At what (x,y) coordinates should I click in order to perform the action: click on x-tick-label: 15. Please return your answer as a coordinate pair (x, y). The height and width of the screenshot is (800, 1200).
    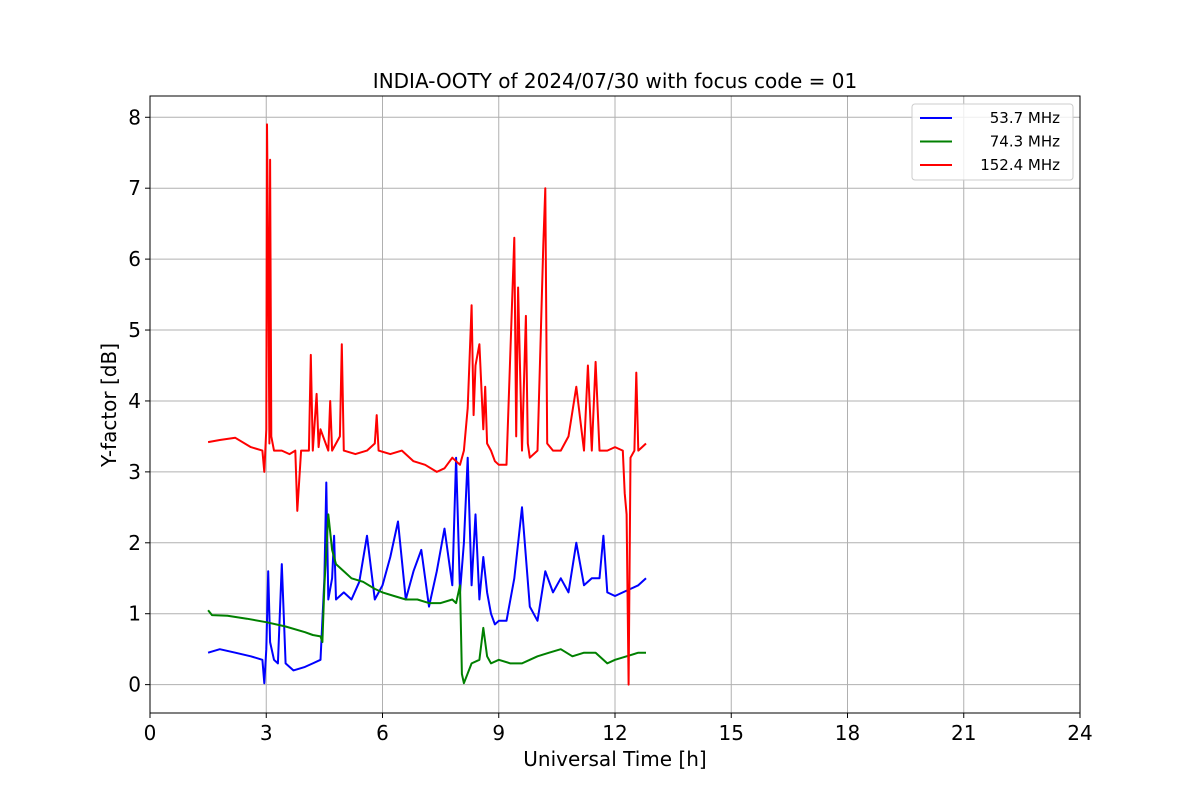
    Looking at the image, I should click on (731, 733).